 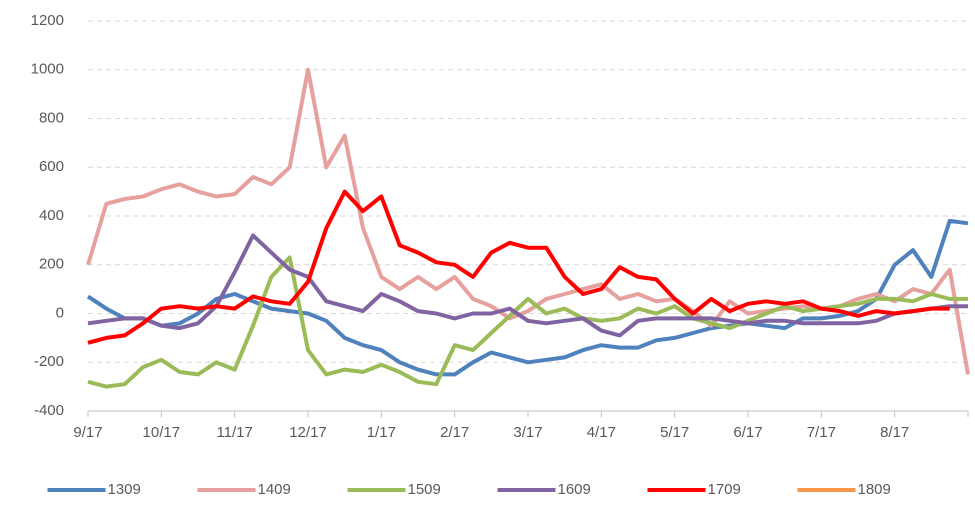 I want to click on x-tick-label: 7/17, so click(x=821, y=432).